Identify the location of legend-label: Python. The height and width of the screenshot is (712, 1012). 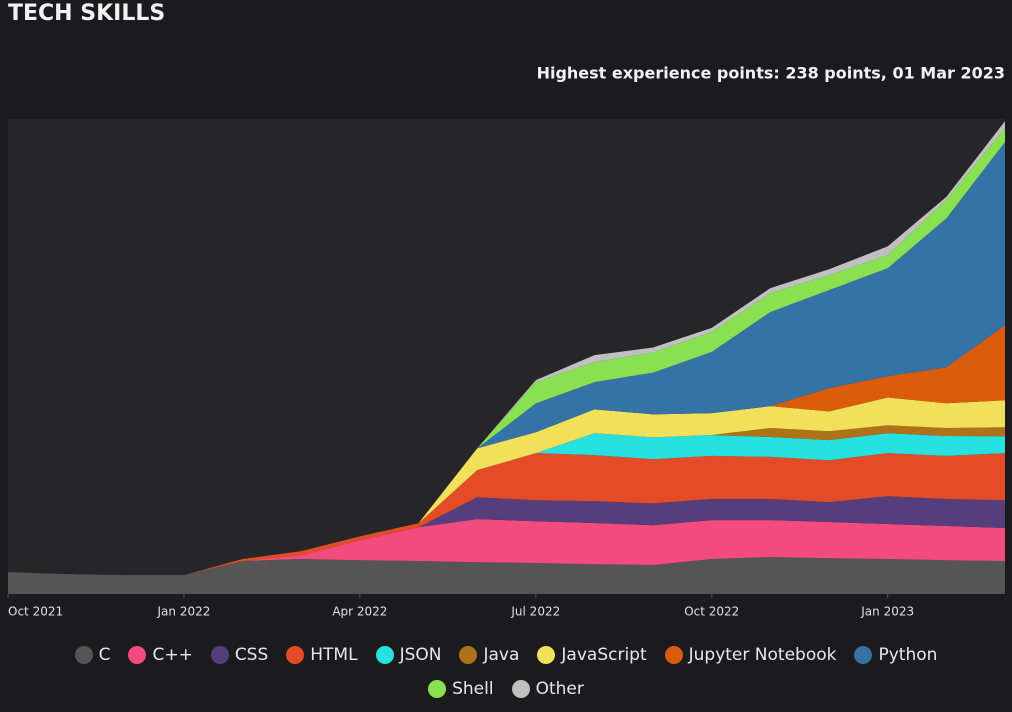
(908, 655).